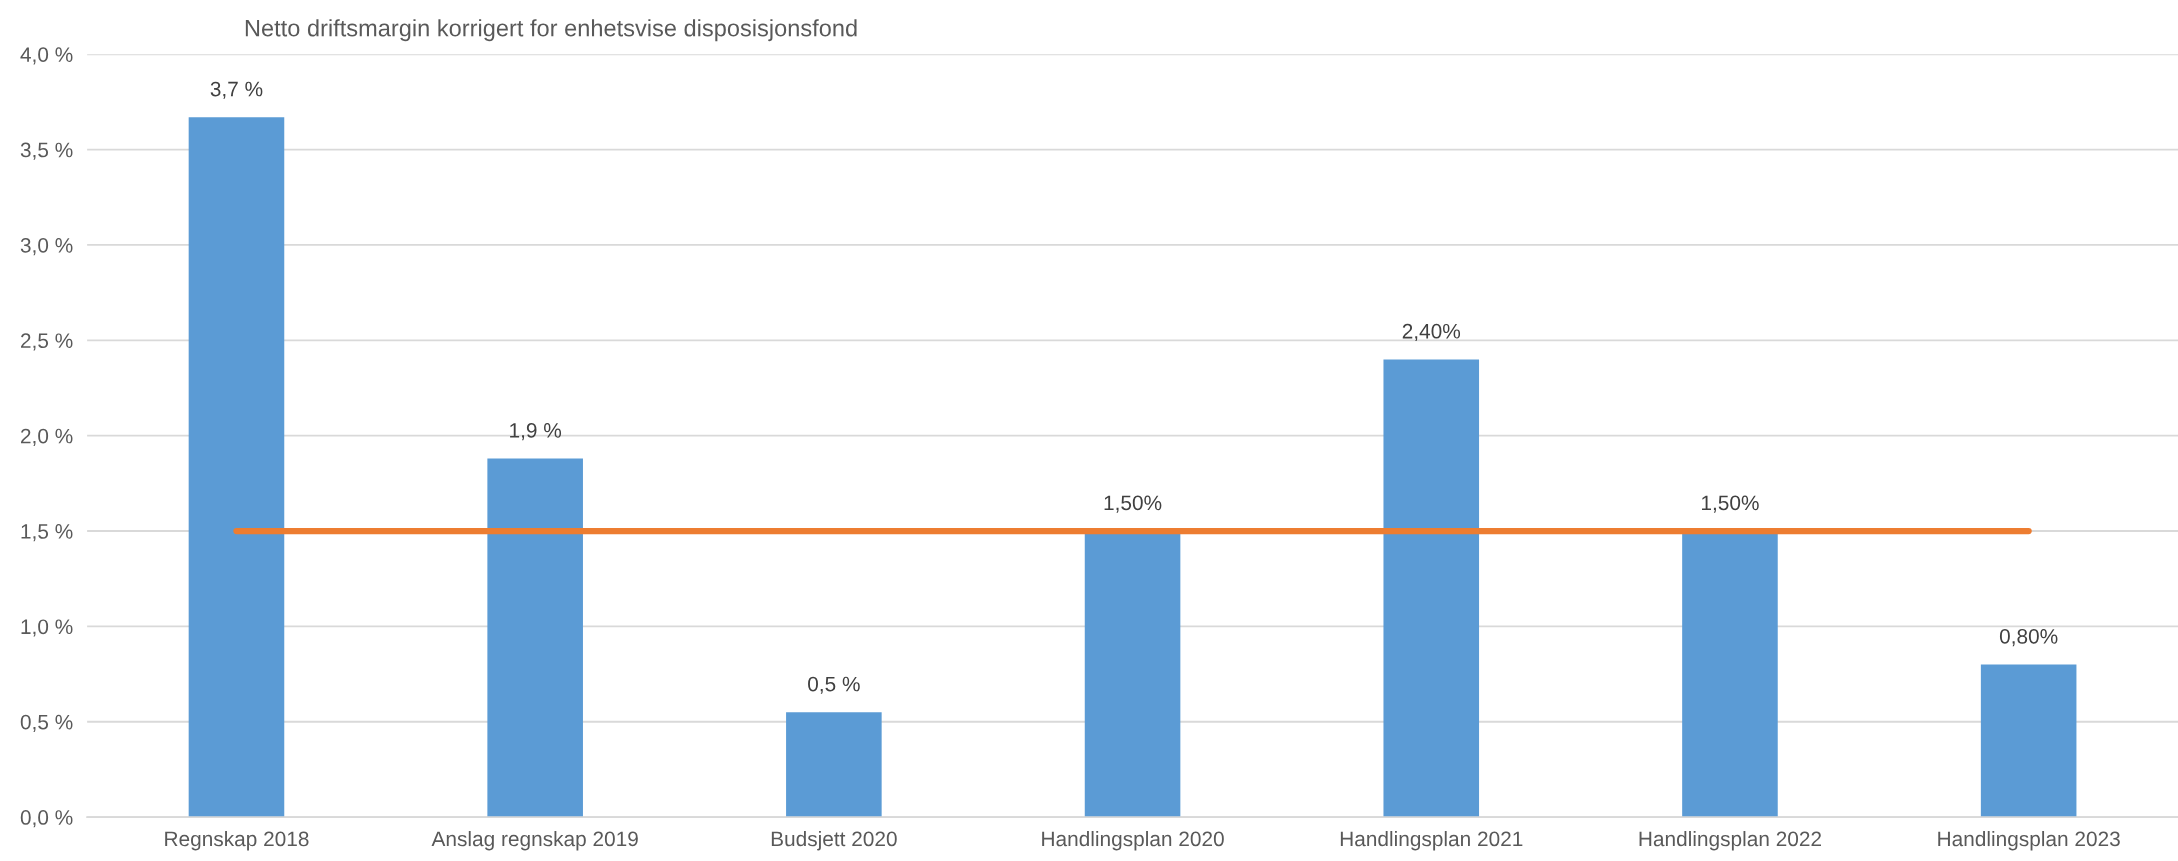  What do you see at coordinates (2028, 637) in the screenshot?
I see `data-label: 0,80%` at bounding box center [2028, 637].